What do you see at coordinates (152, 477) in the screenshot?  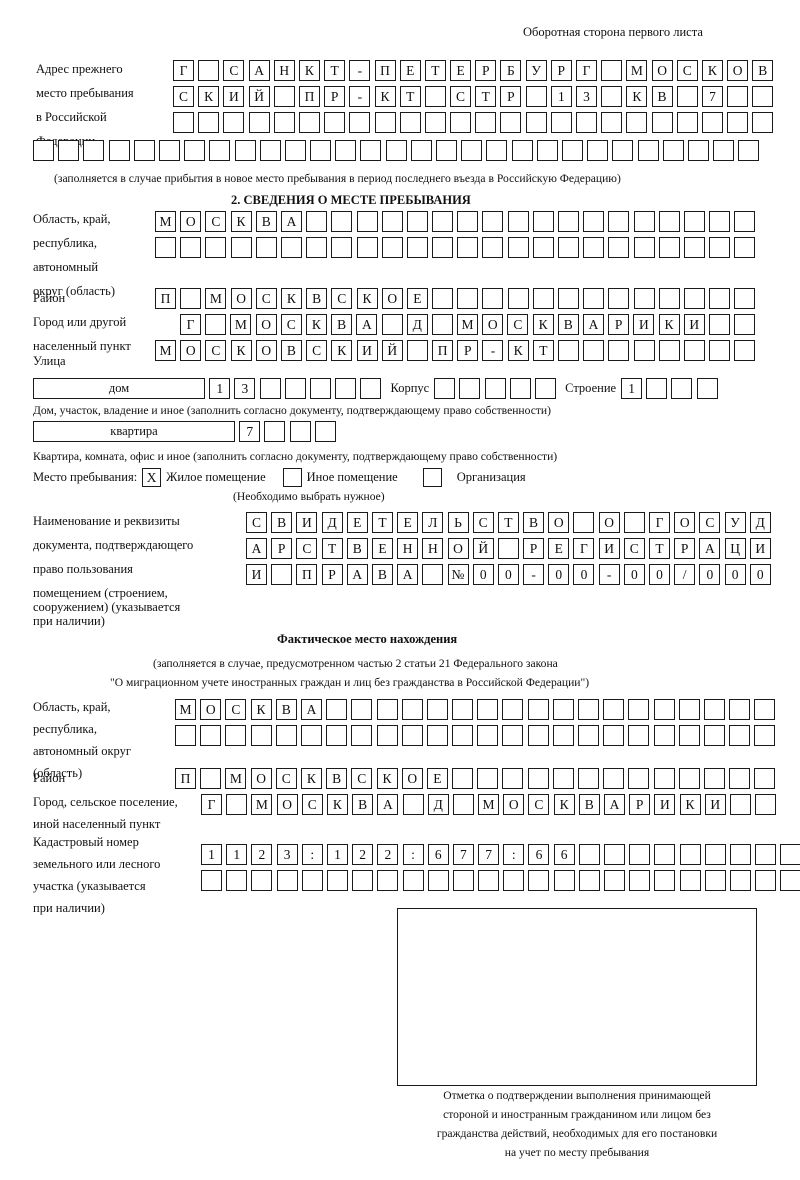 I see `stay-type-checkbox-residential: X` at bounding box center [152, 477].